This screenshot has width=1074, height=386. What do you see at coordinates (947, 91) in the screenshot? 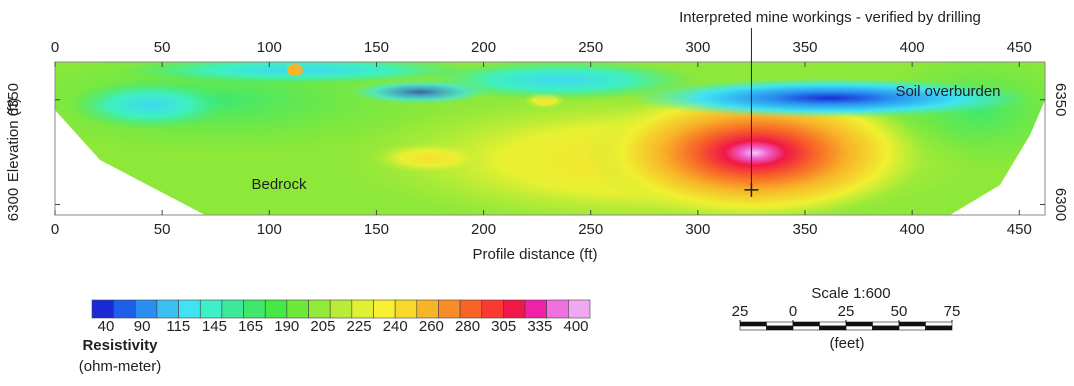
I see `annotation: Soil overburden` at bounding box center [947, 91].